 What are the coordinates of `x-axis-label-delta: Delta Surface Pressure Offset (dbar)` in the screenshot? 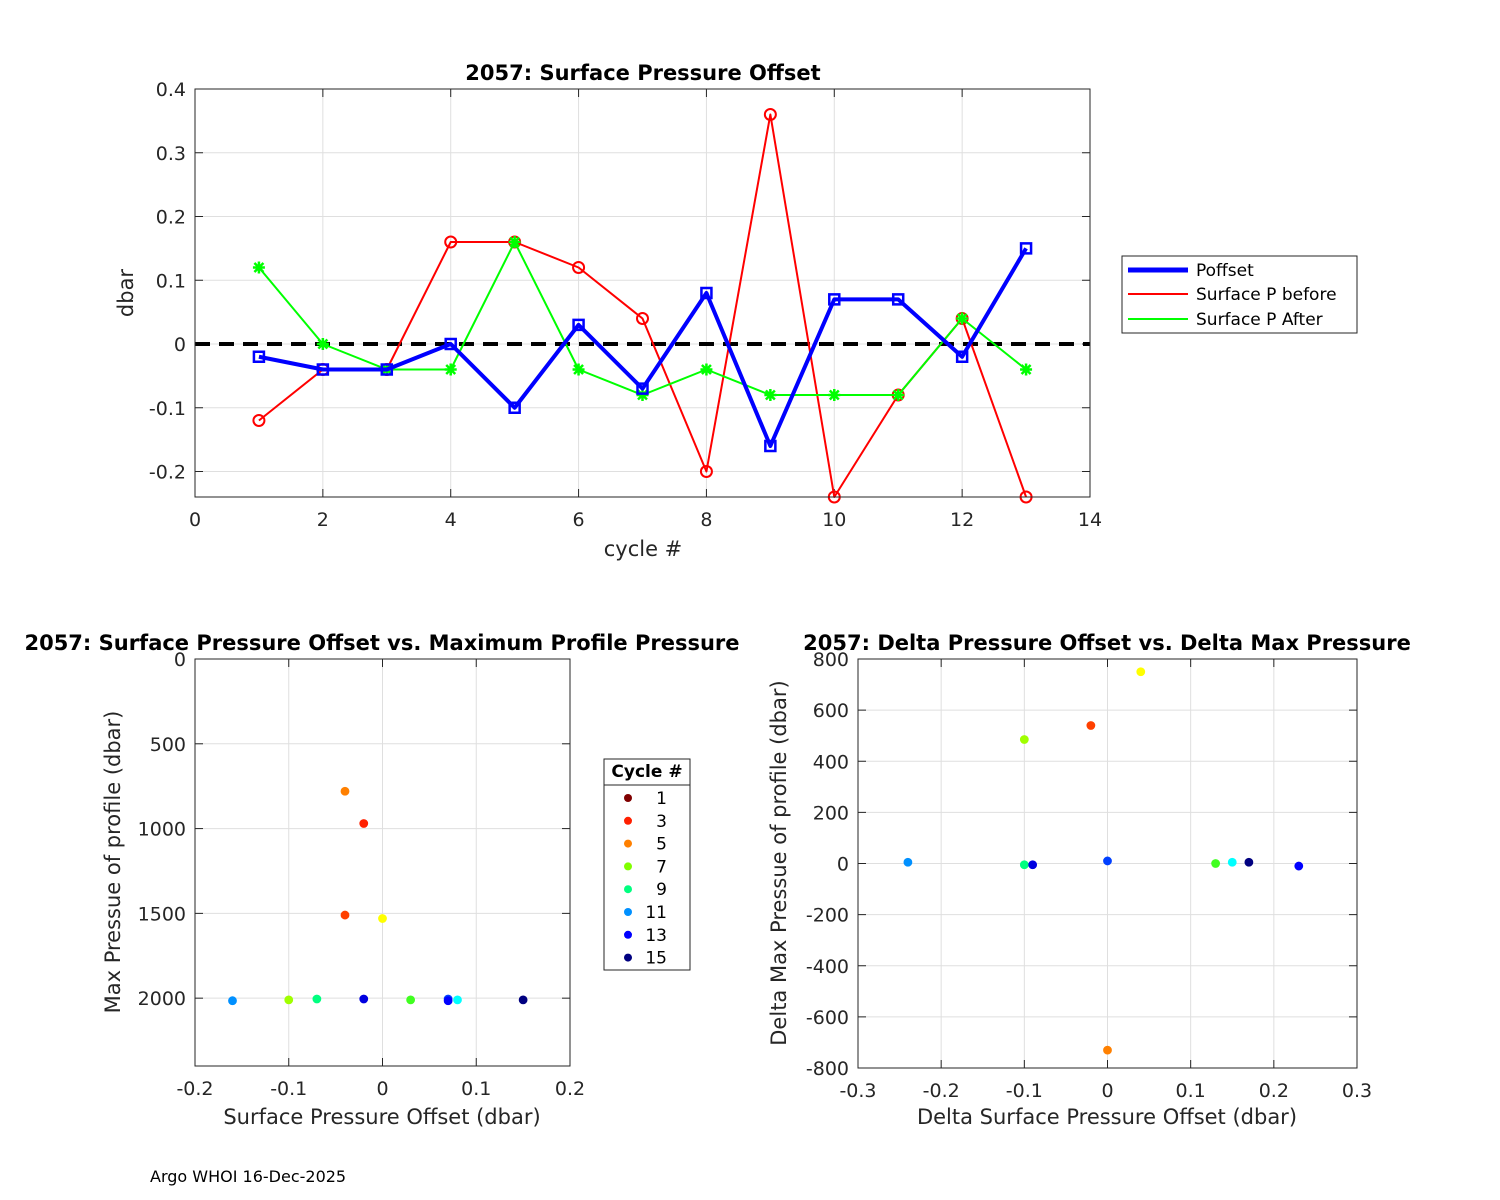 It's located at (1107, 1117).